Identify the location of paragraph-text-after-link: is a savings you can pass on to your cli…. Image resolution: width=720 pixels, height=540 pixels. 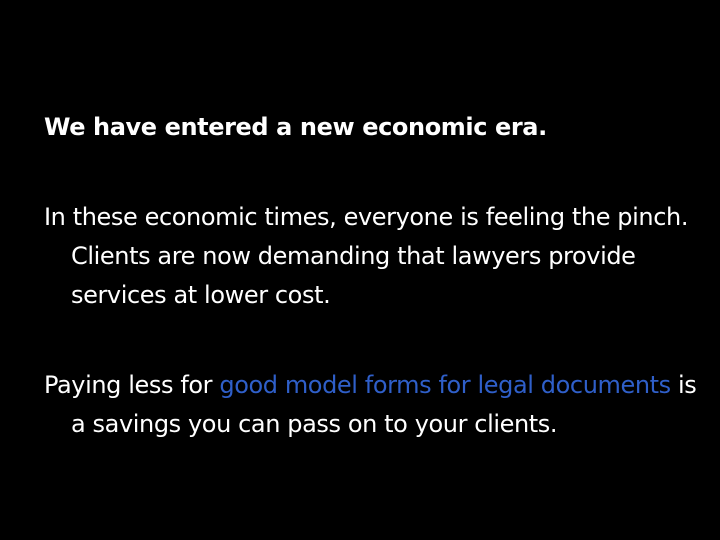
(384, 404).